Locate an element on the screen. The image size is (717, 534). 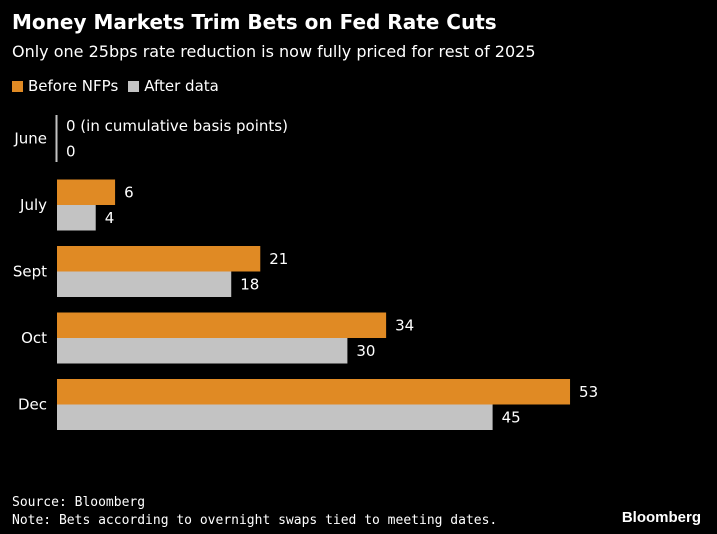
chart-title: Money Markets Trim Bets on Fed Rate Cuts is located at coordinates (254, 22).